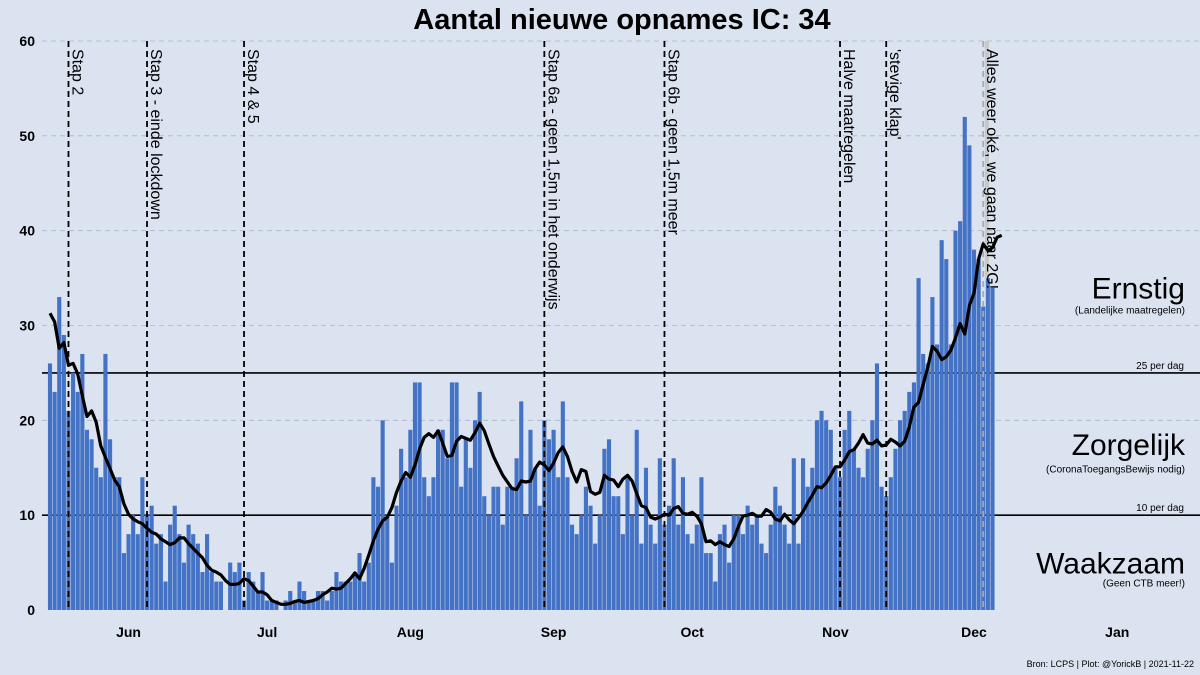 The width and height of the screenshot is (1200, 675). What do you see at coordinates (622, 632) in the screenshot?
I see `x-axis-ticks: Jun Jul Aug Sep Oct Nov Dec Jan` at bounding box center [622, 632].